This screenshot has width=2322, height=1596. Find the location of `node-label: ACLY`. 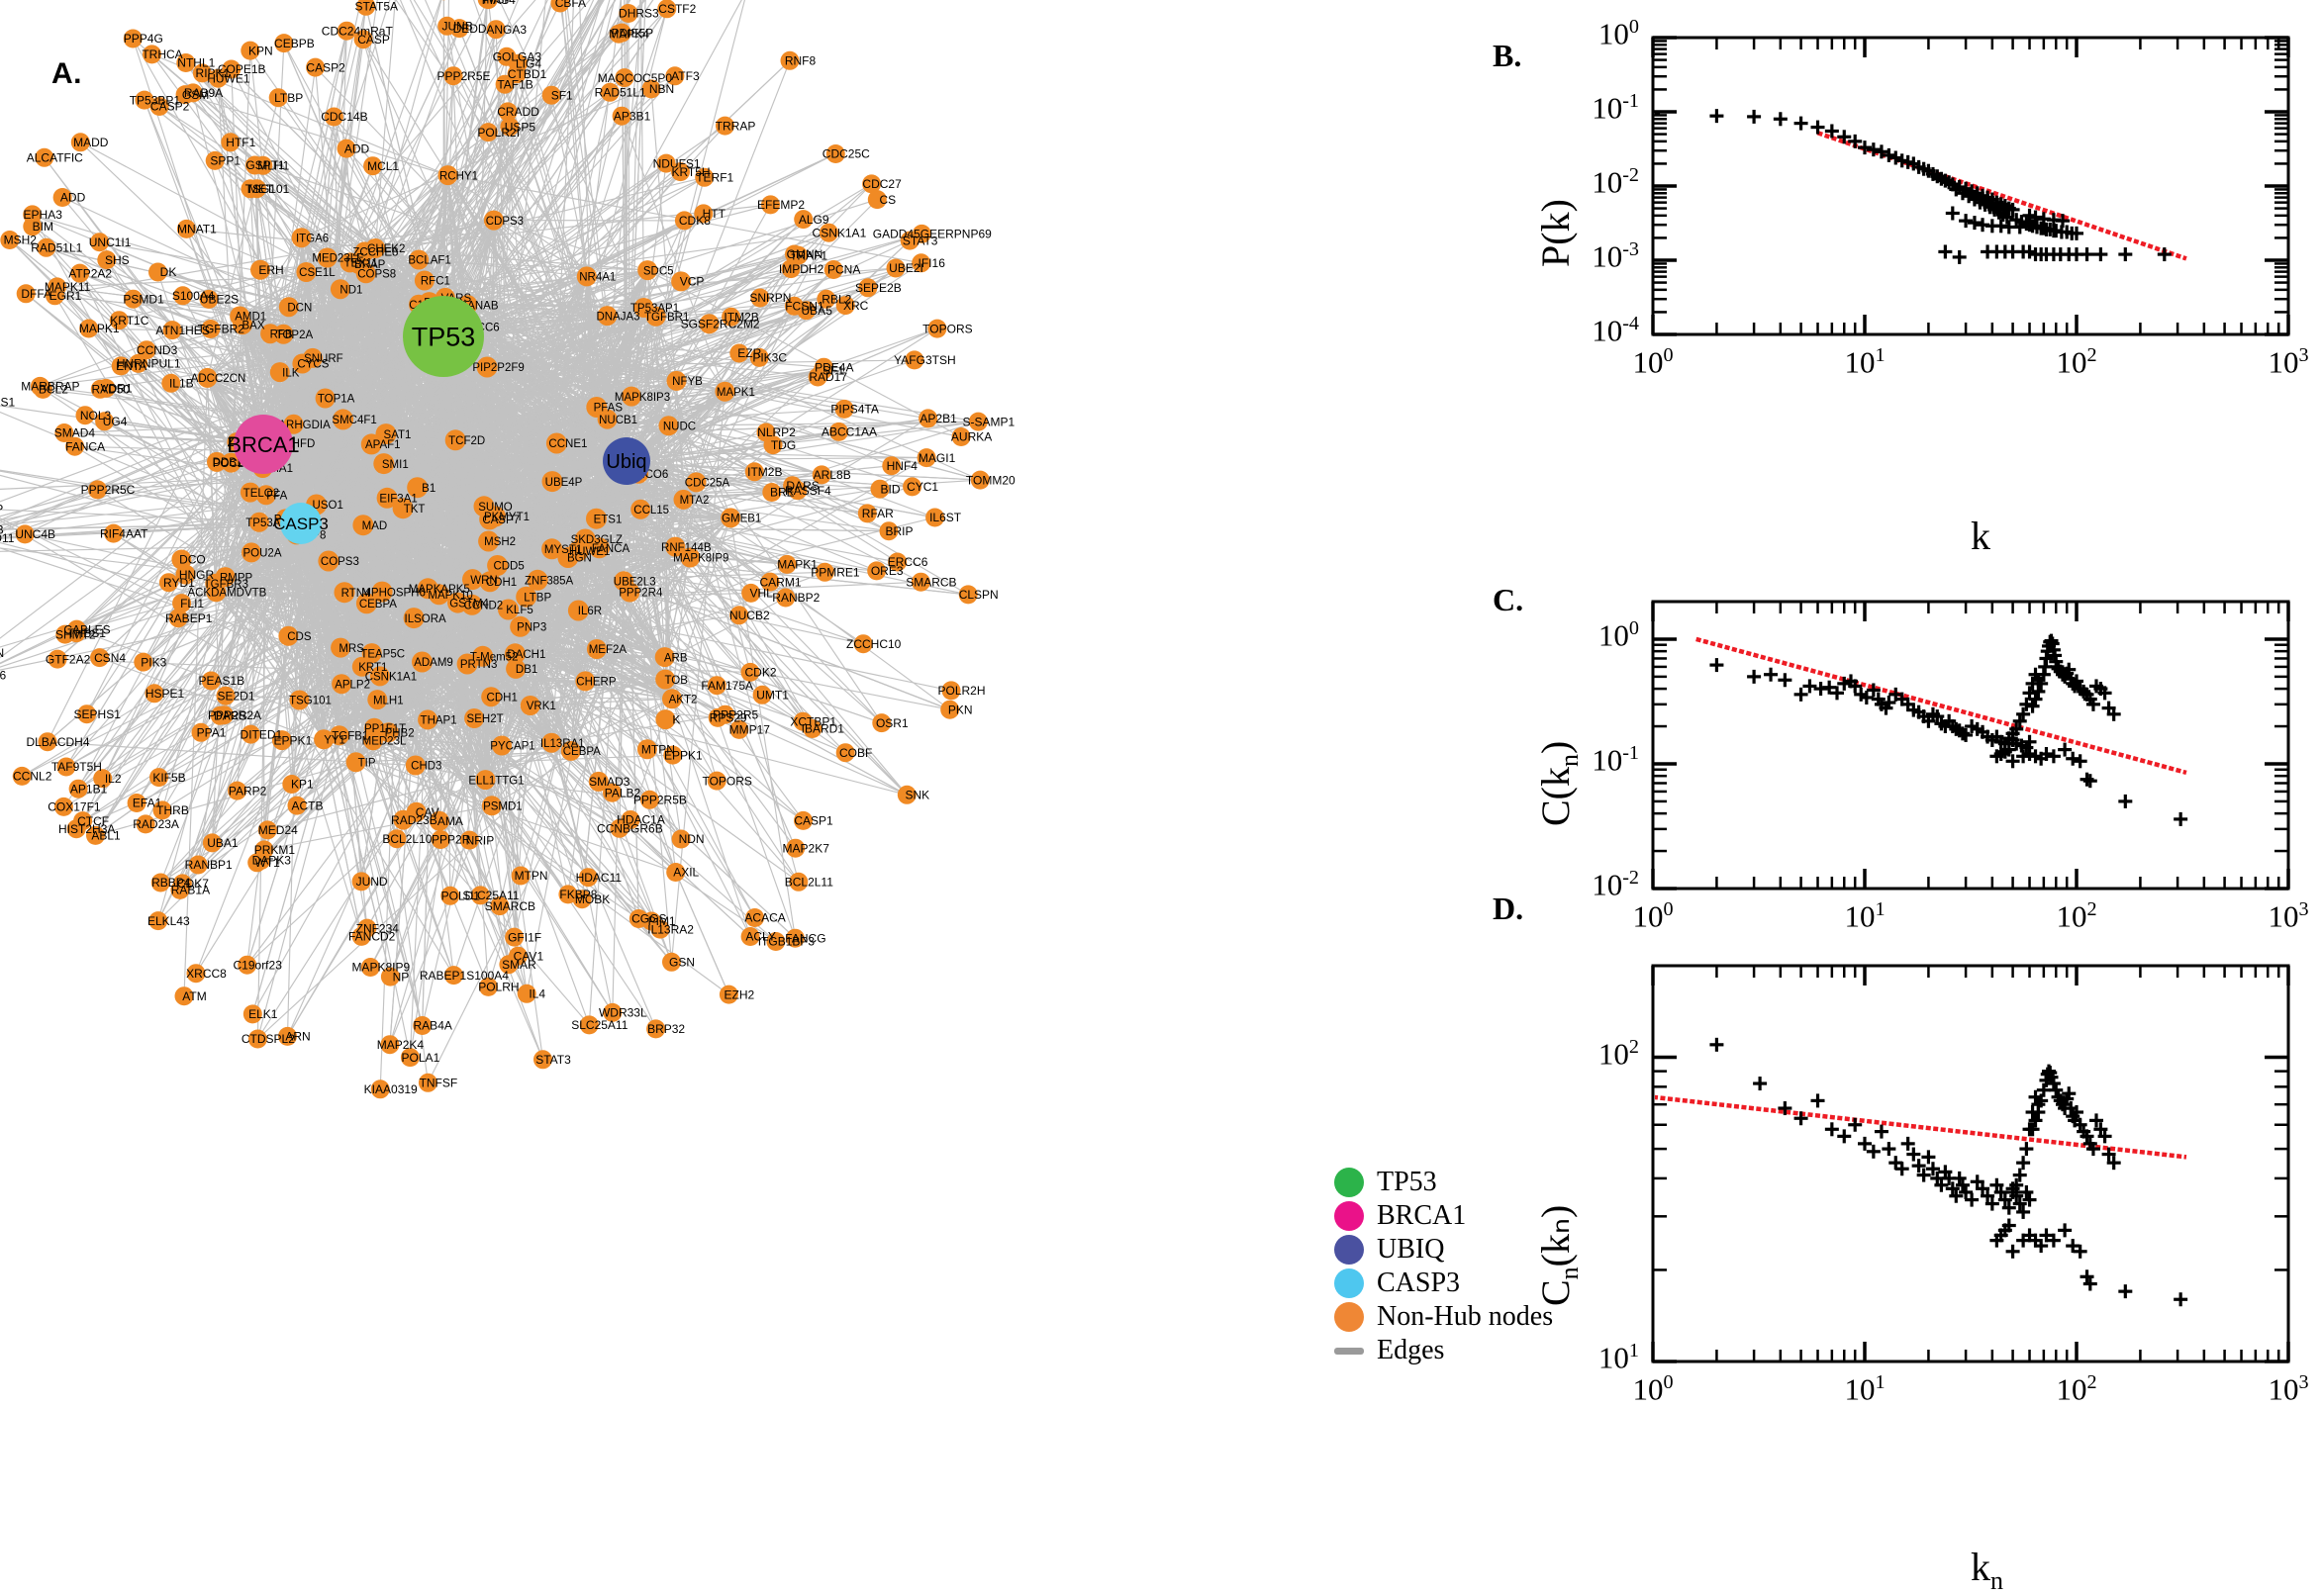

node-label: ACLY is located at coordinates (760, 937).